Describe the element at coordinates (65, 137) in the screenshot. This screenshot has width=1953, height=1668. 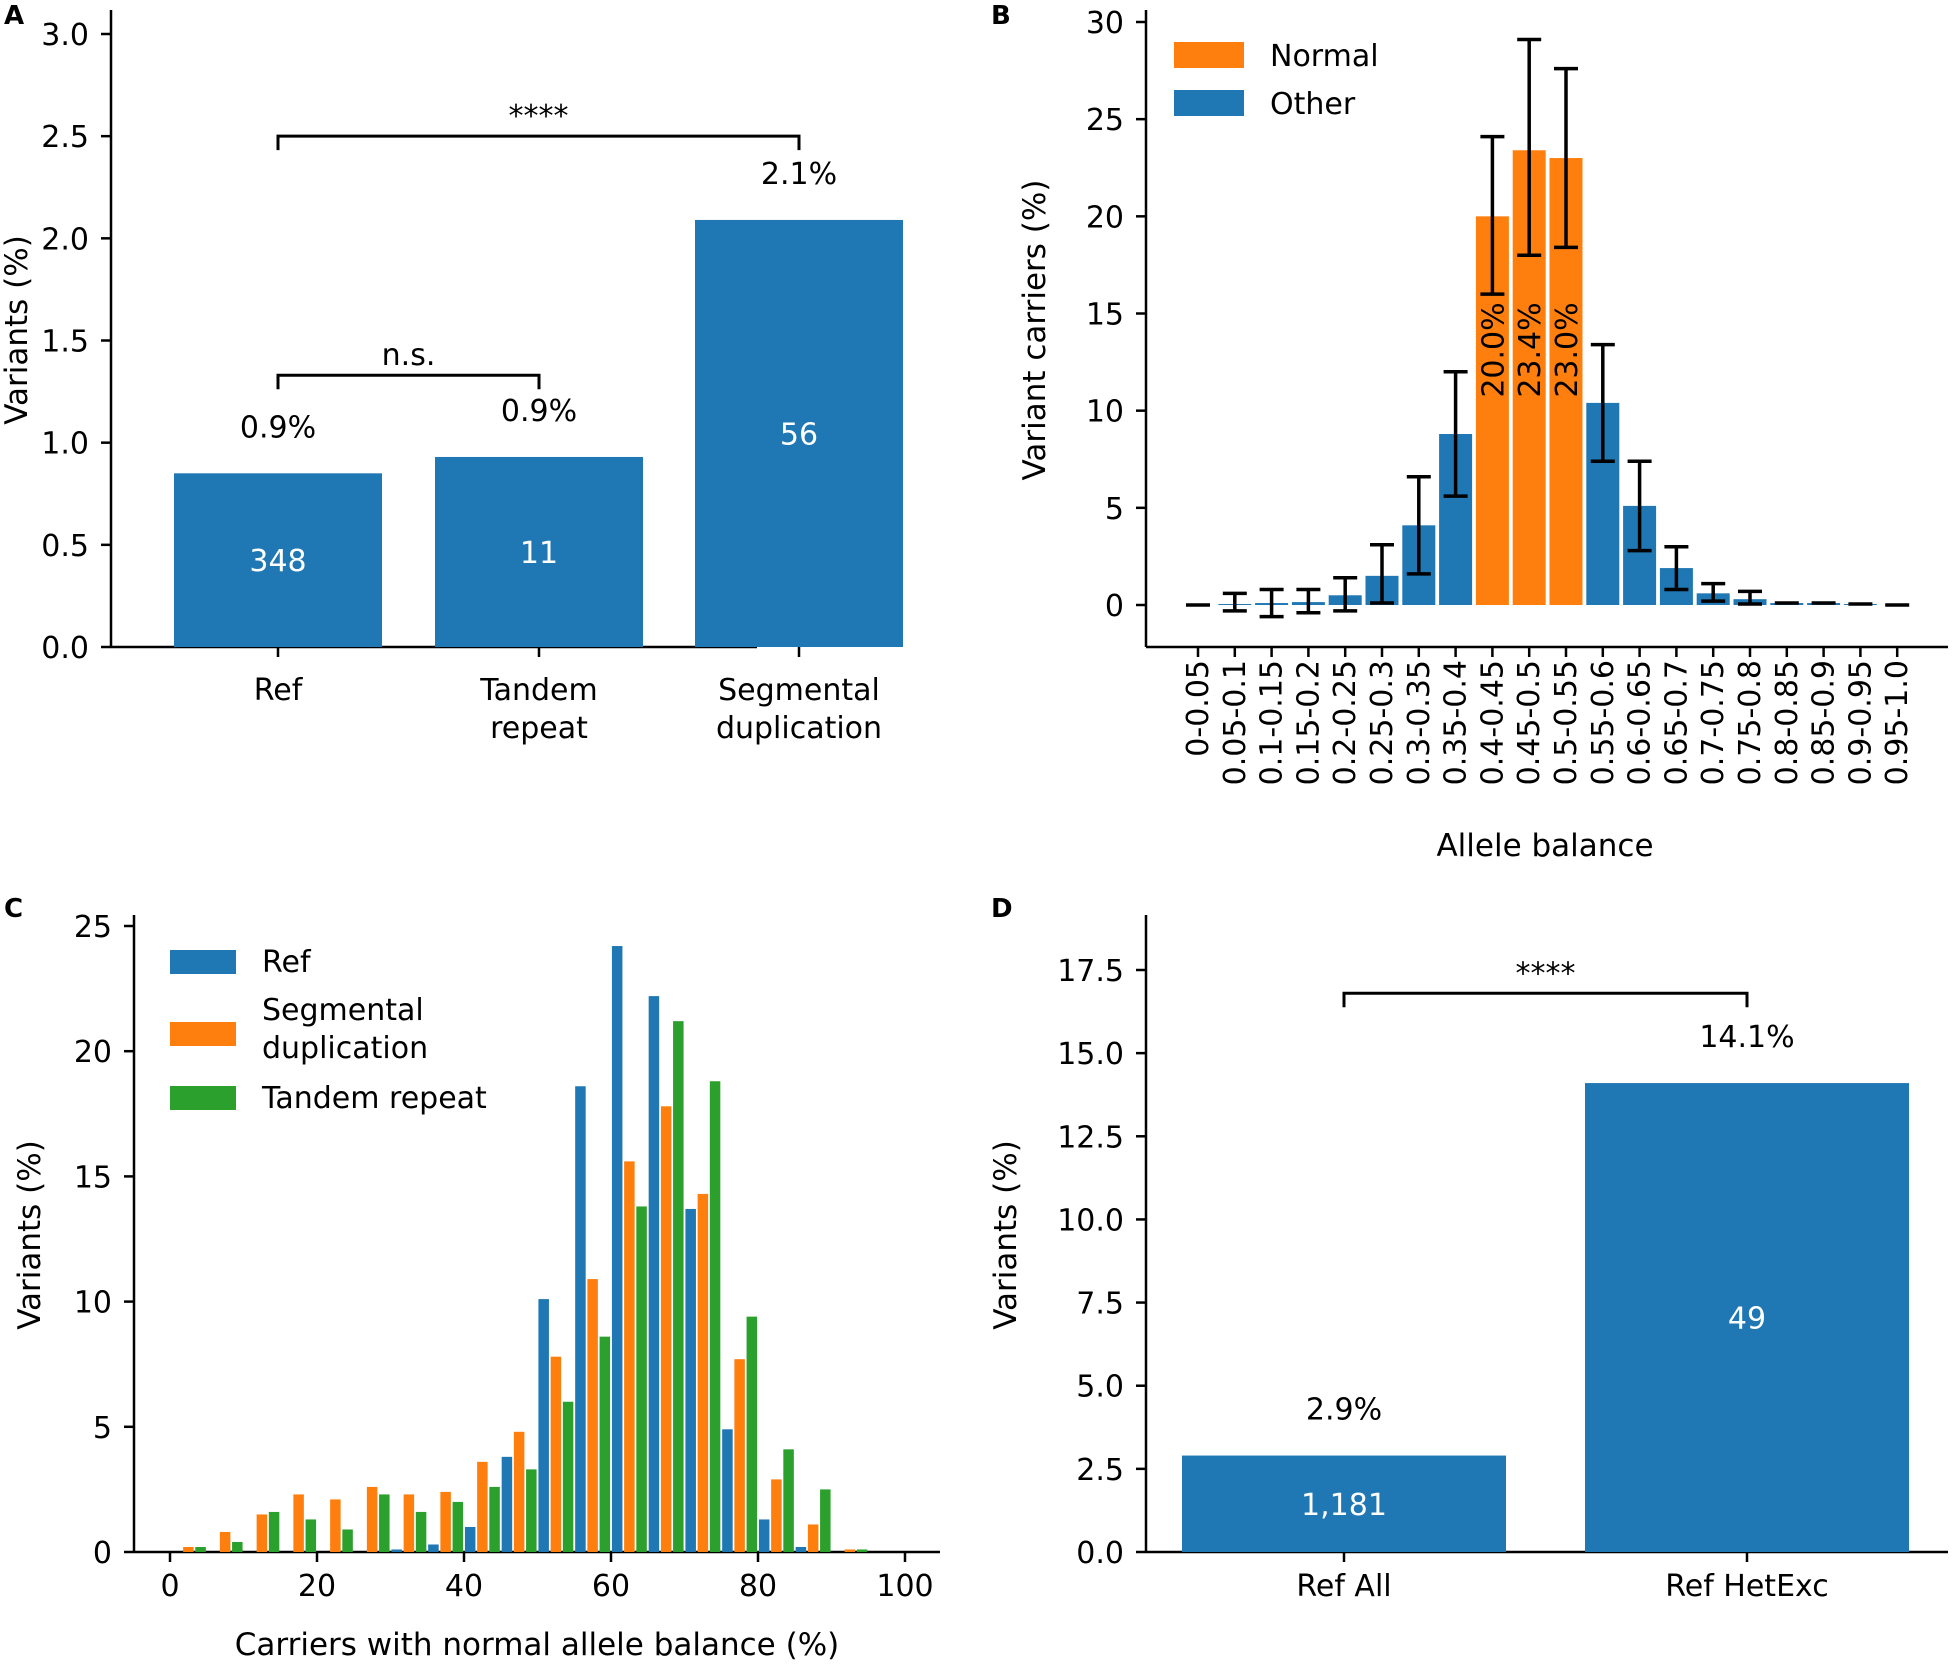
I see `panel-a-y-tick-label: 2.5` at that location.